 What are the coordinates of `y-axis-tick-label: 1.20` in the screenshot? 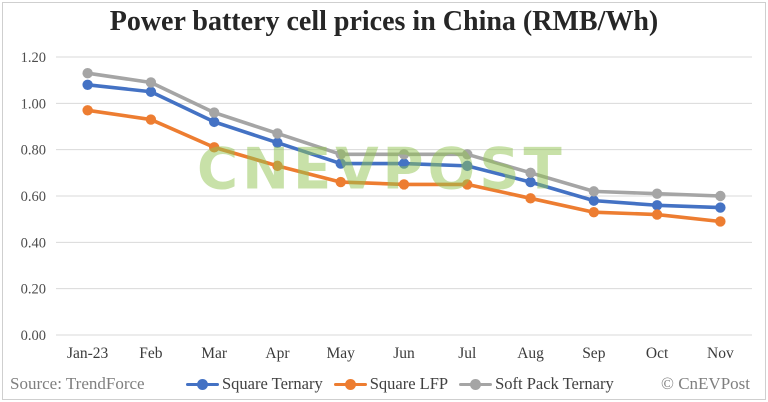 It's located at (33, 58).